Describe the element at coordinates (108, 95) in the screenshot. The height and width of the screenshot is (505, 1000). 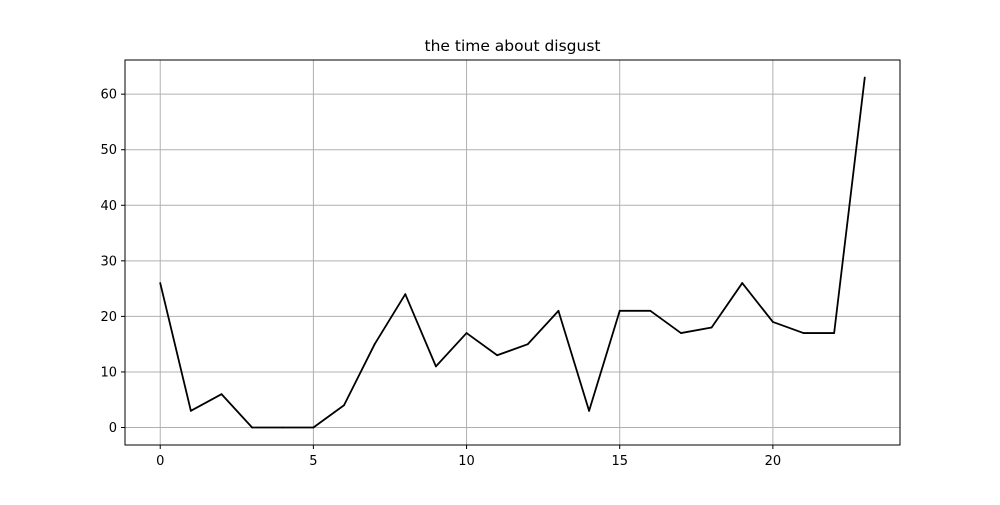
I see `y-tick-label: 60` at that location.